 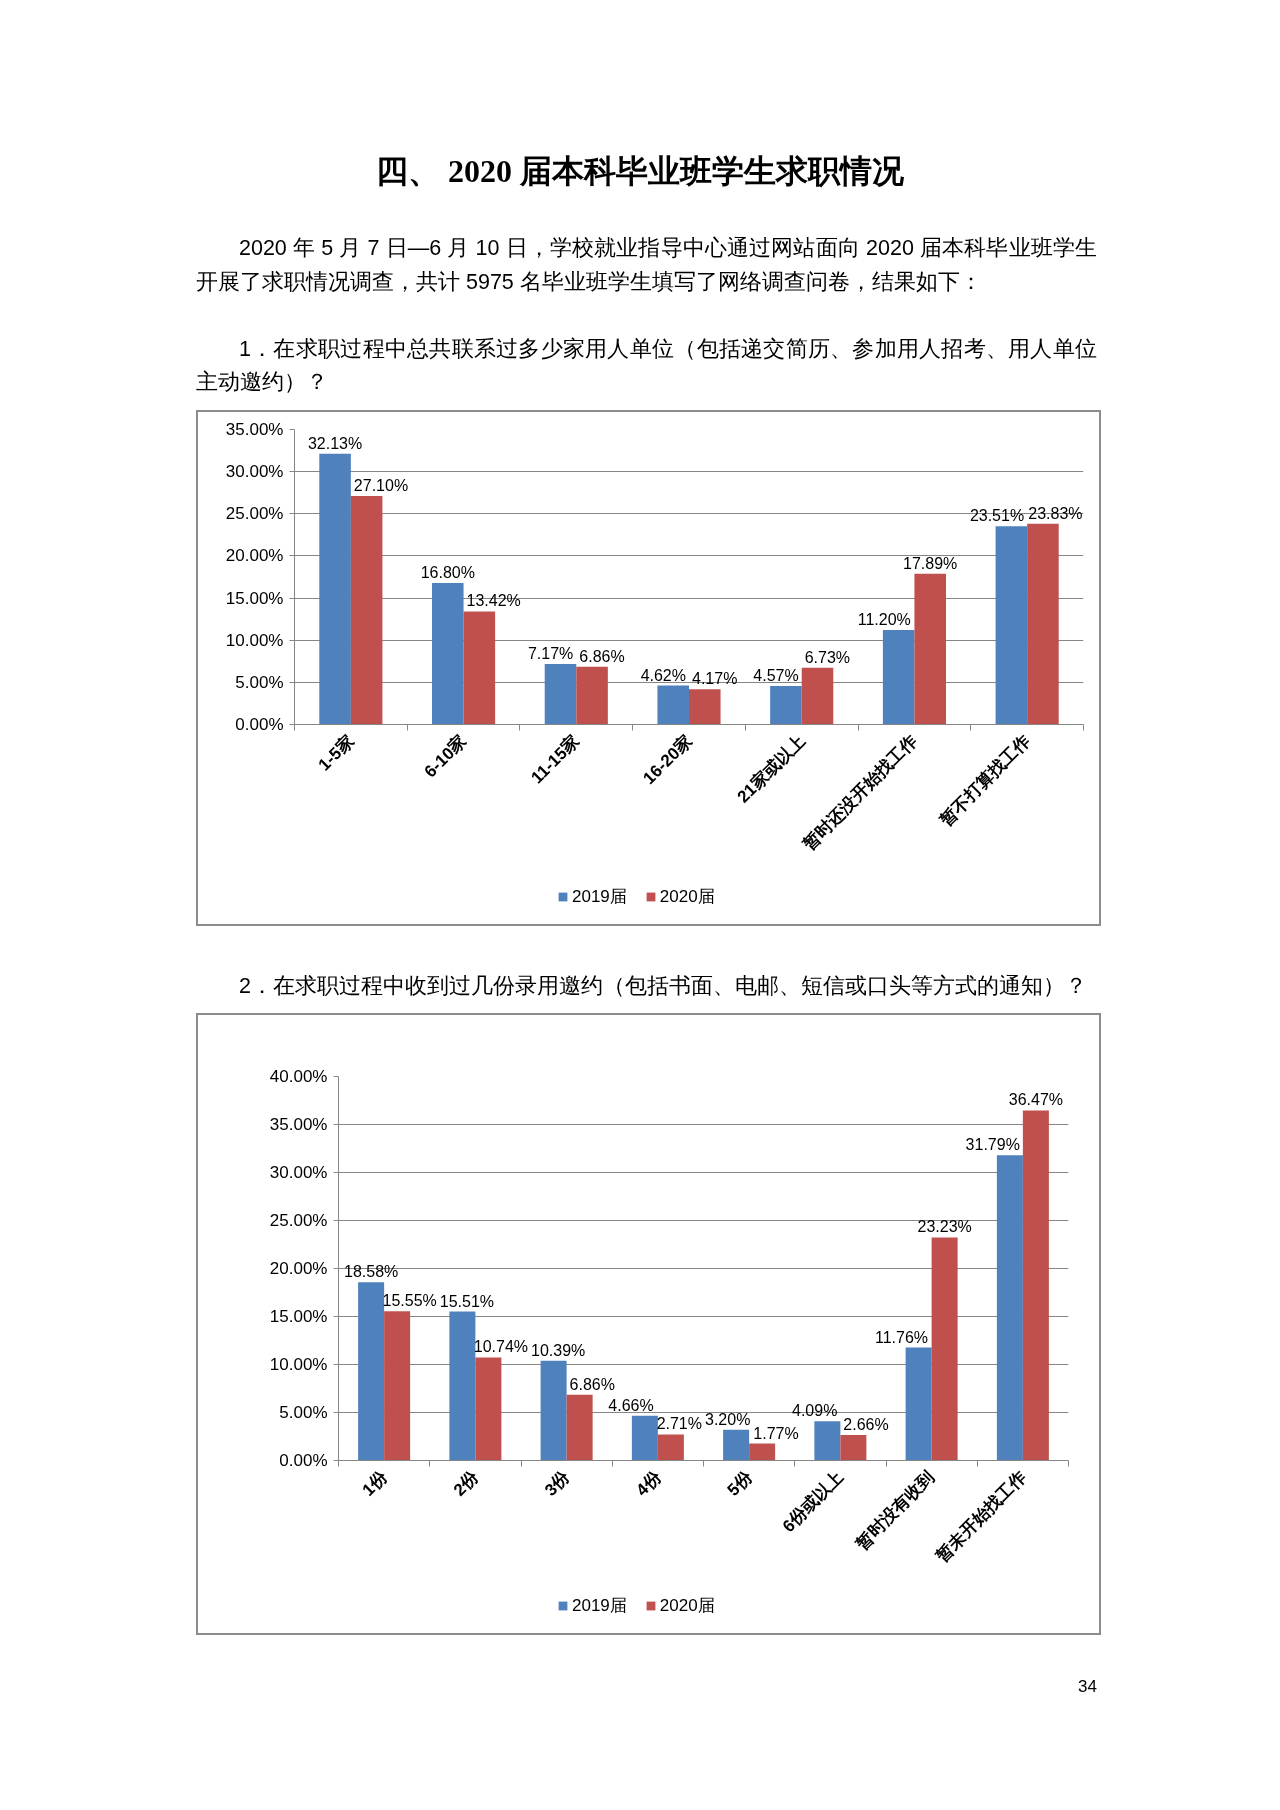 What do you see at coordinates (1087, 1687) in the screenshot?
I see `text: 34` at bounding box center [1087, 1687].